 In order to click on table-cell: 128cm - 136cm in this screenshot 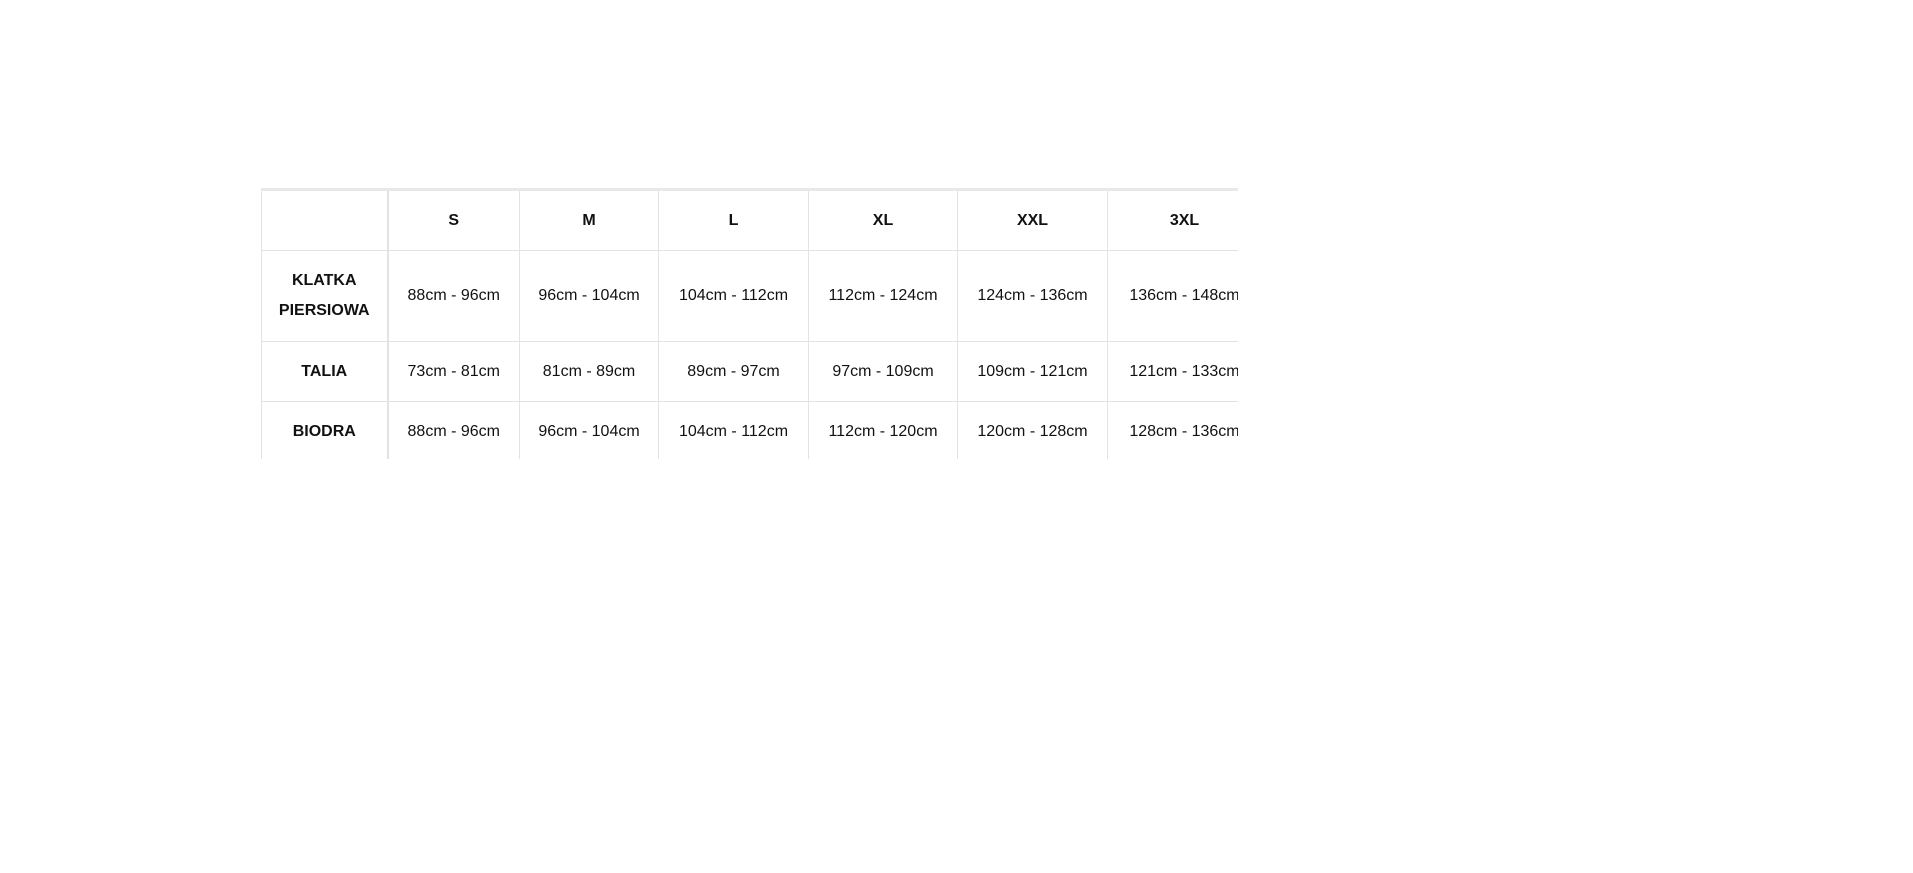, I will do `click(1172, 430)`.